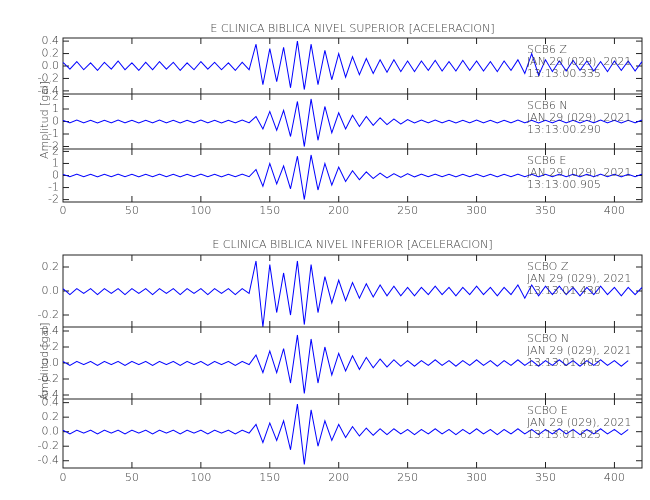  I want to click on station-label: SCBO N, so click(548, 338).